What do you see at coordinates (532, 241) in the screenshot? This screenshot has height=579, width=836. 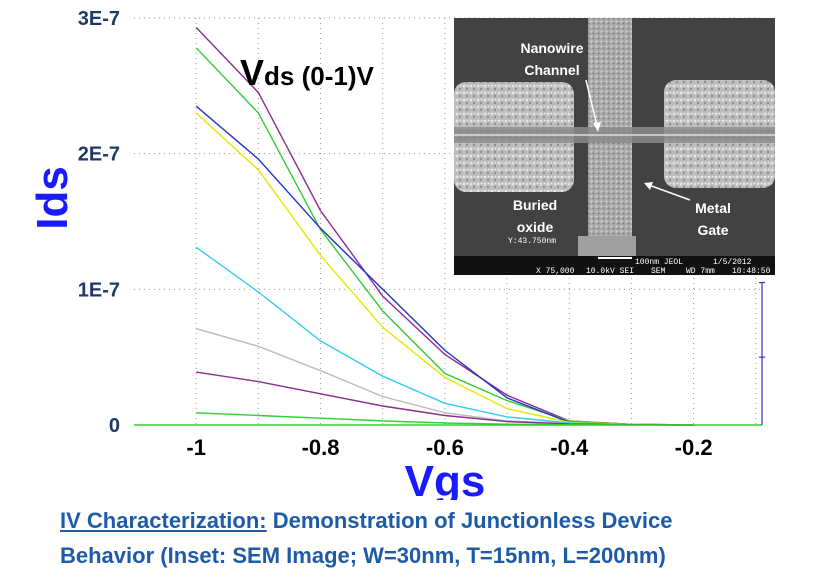 I see `inset-measure: Y:43.750nm` at bounding box center [532, 241].